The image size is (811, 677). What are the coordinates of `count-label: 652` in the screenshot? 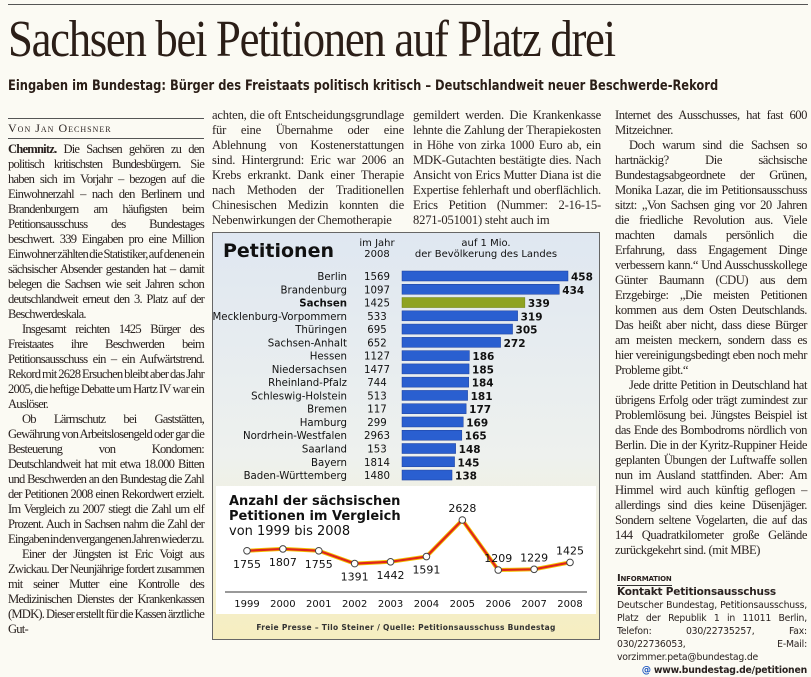 It's located at (376, 343).